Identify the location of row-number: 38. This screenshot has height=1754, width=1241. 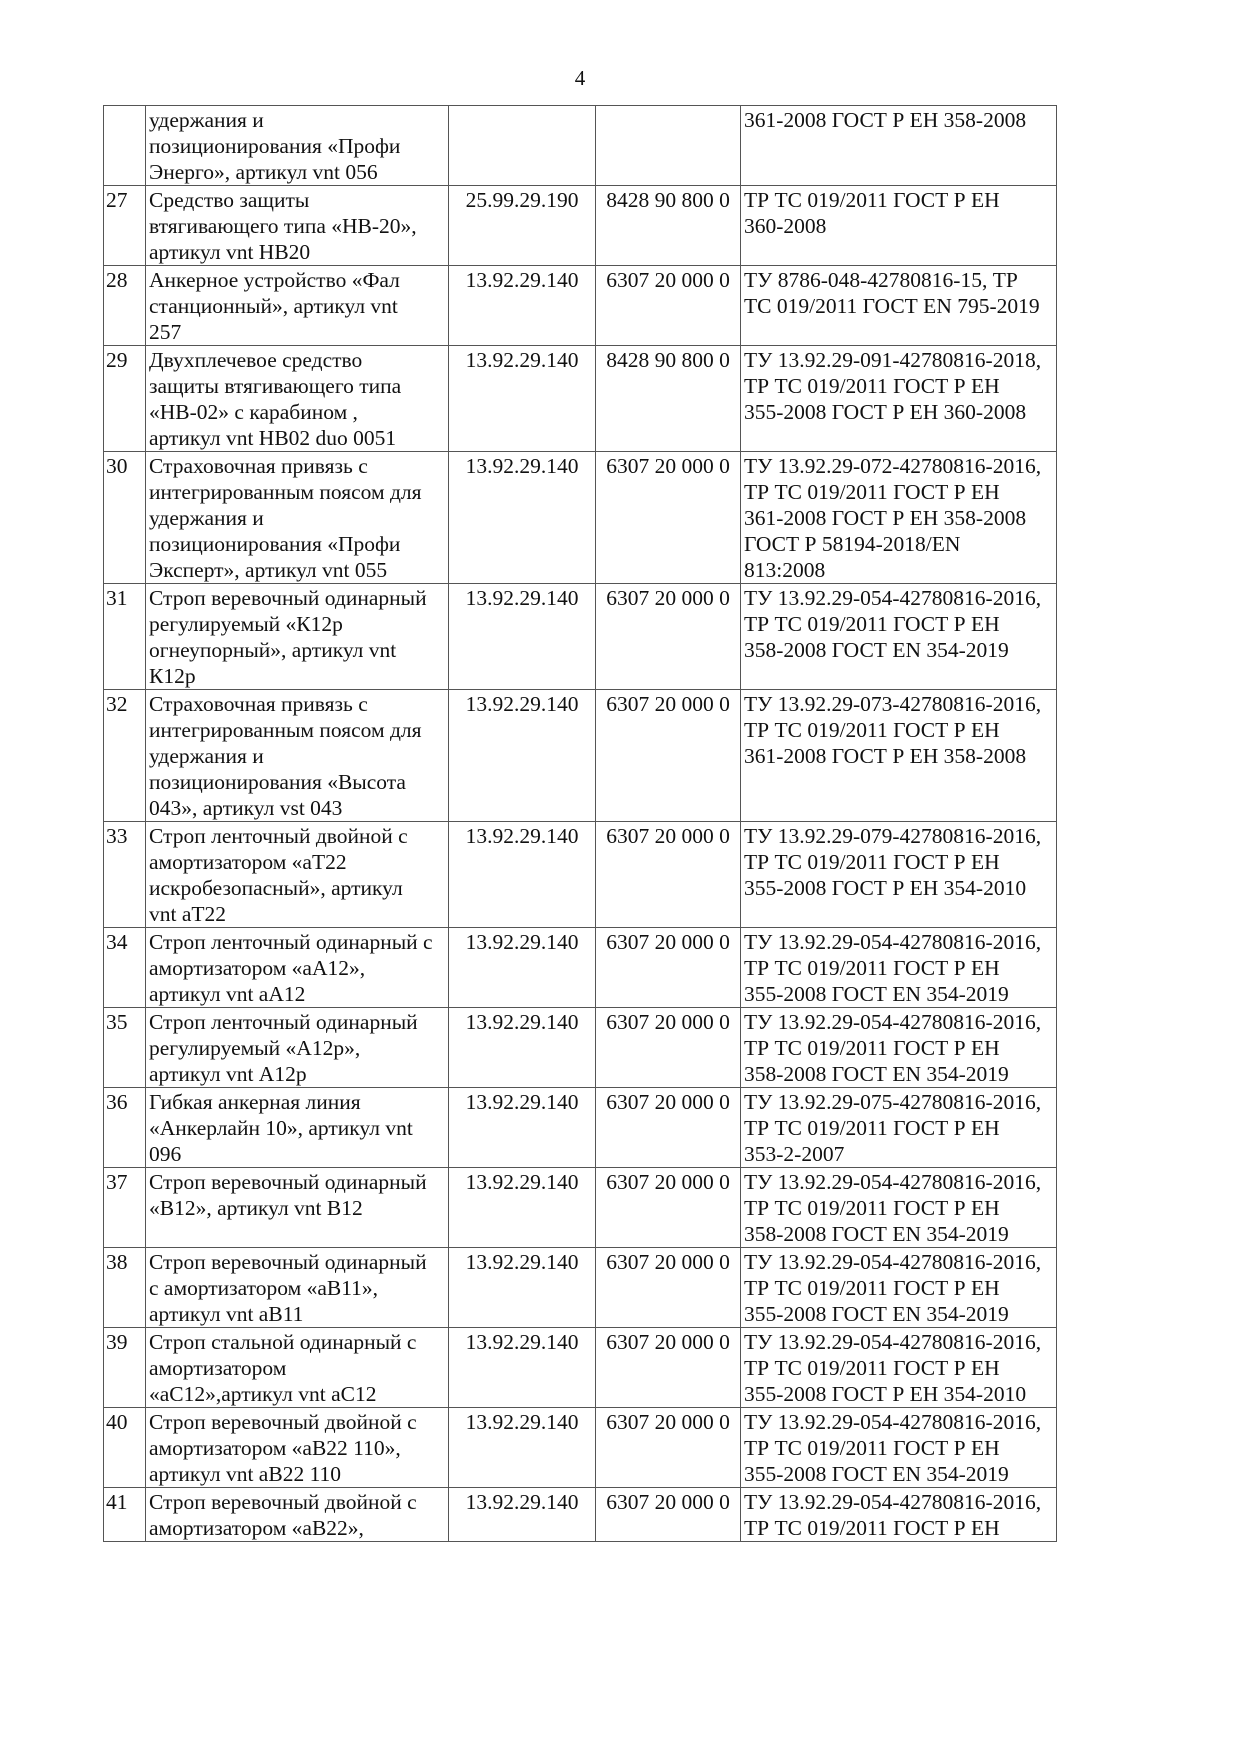
(124, 1287).